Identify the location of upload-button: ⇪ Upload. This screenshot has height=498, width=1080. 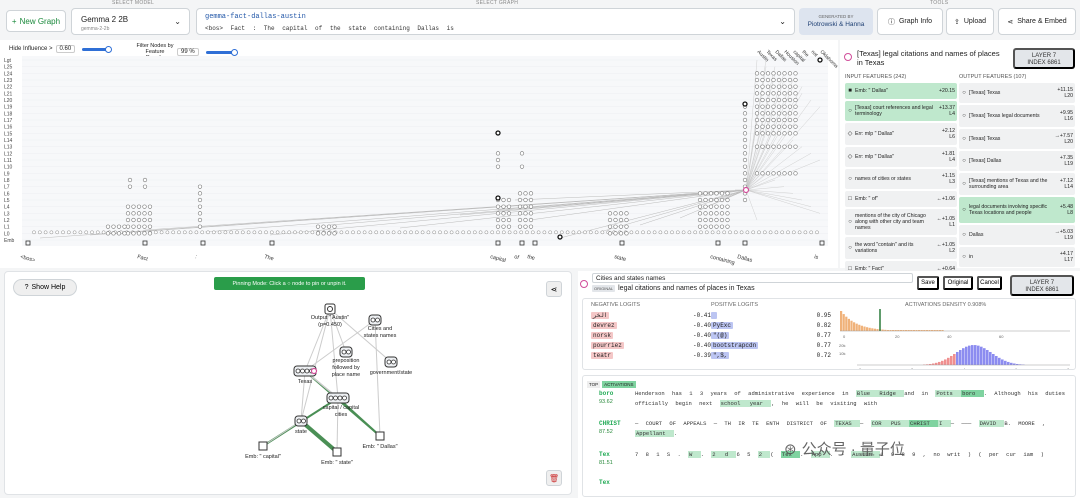
(970, 21).